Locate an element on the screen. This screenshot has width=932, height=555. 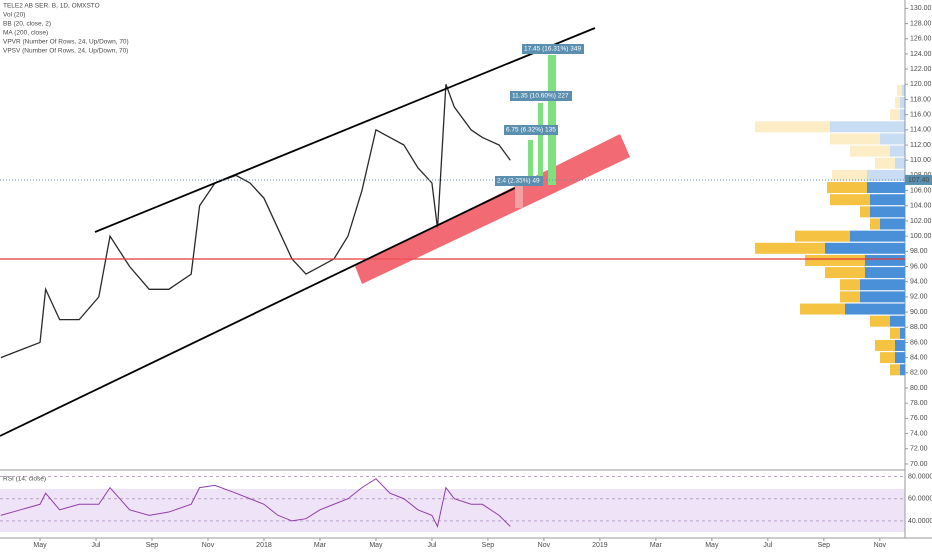
indicator-label: MA (200, close) is located at coordinates (25, 33).